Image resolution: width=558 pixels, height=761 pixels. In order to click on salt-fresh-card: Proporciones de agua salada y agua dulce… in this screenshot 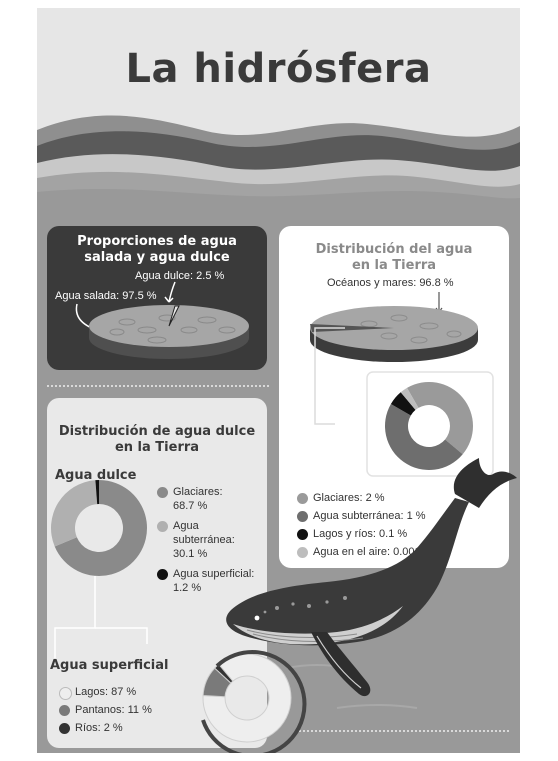, I will do `click(157, 298)`.